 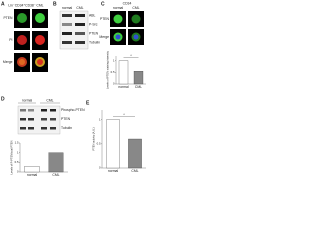 I want to click on panel-a-images, so click(x=31, y=40).